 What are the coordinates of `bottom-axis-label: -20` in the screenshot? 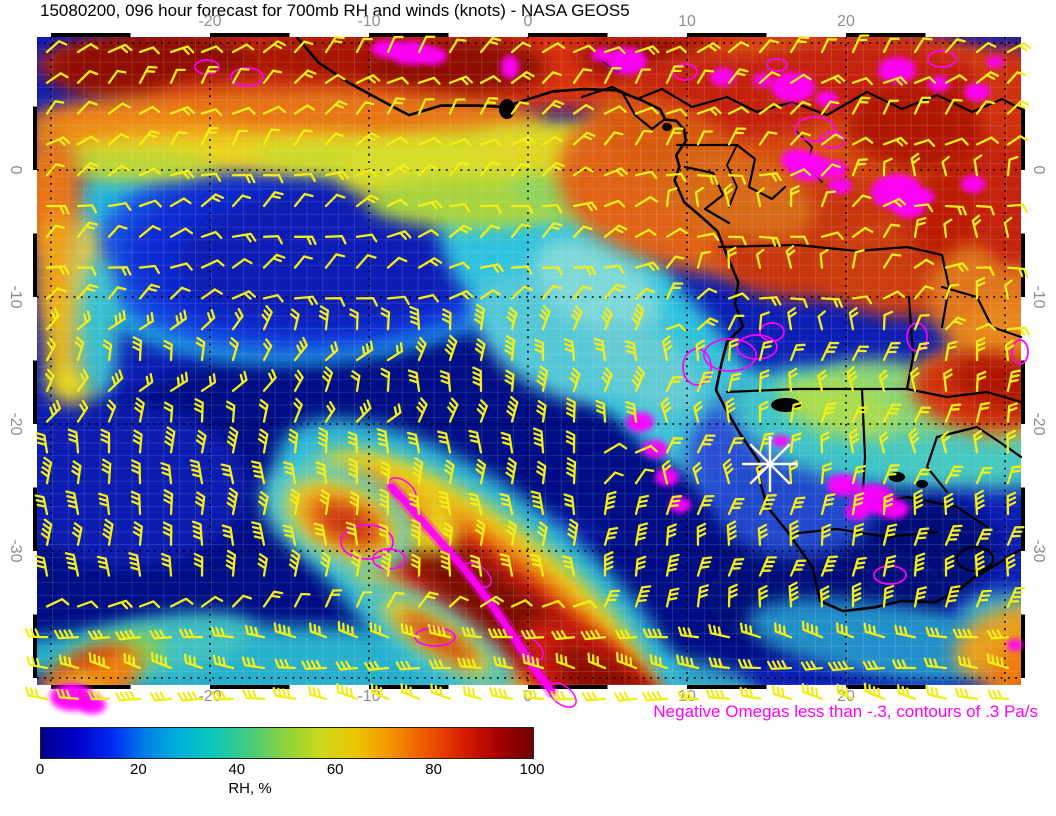 It's located at (210, 696).